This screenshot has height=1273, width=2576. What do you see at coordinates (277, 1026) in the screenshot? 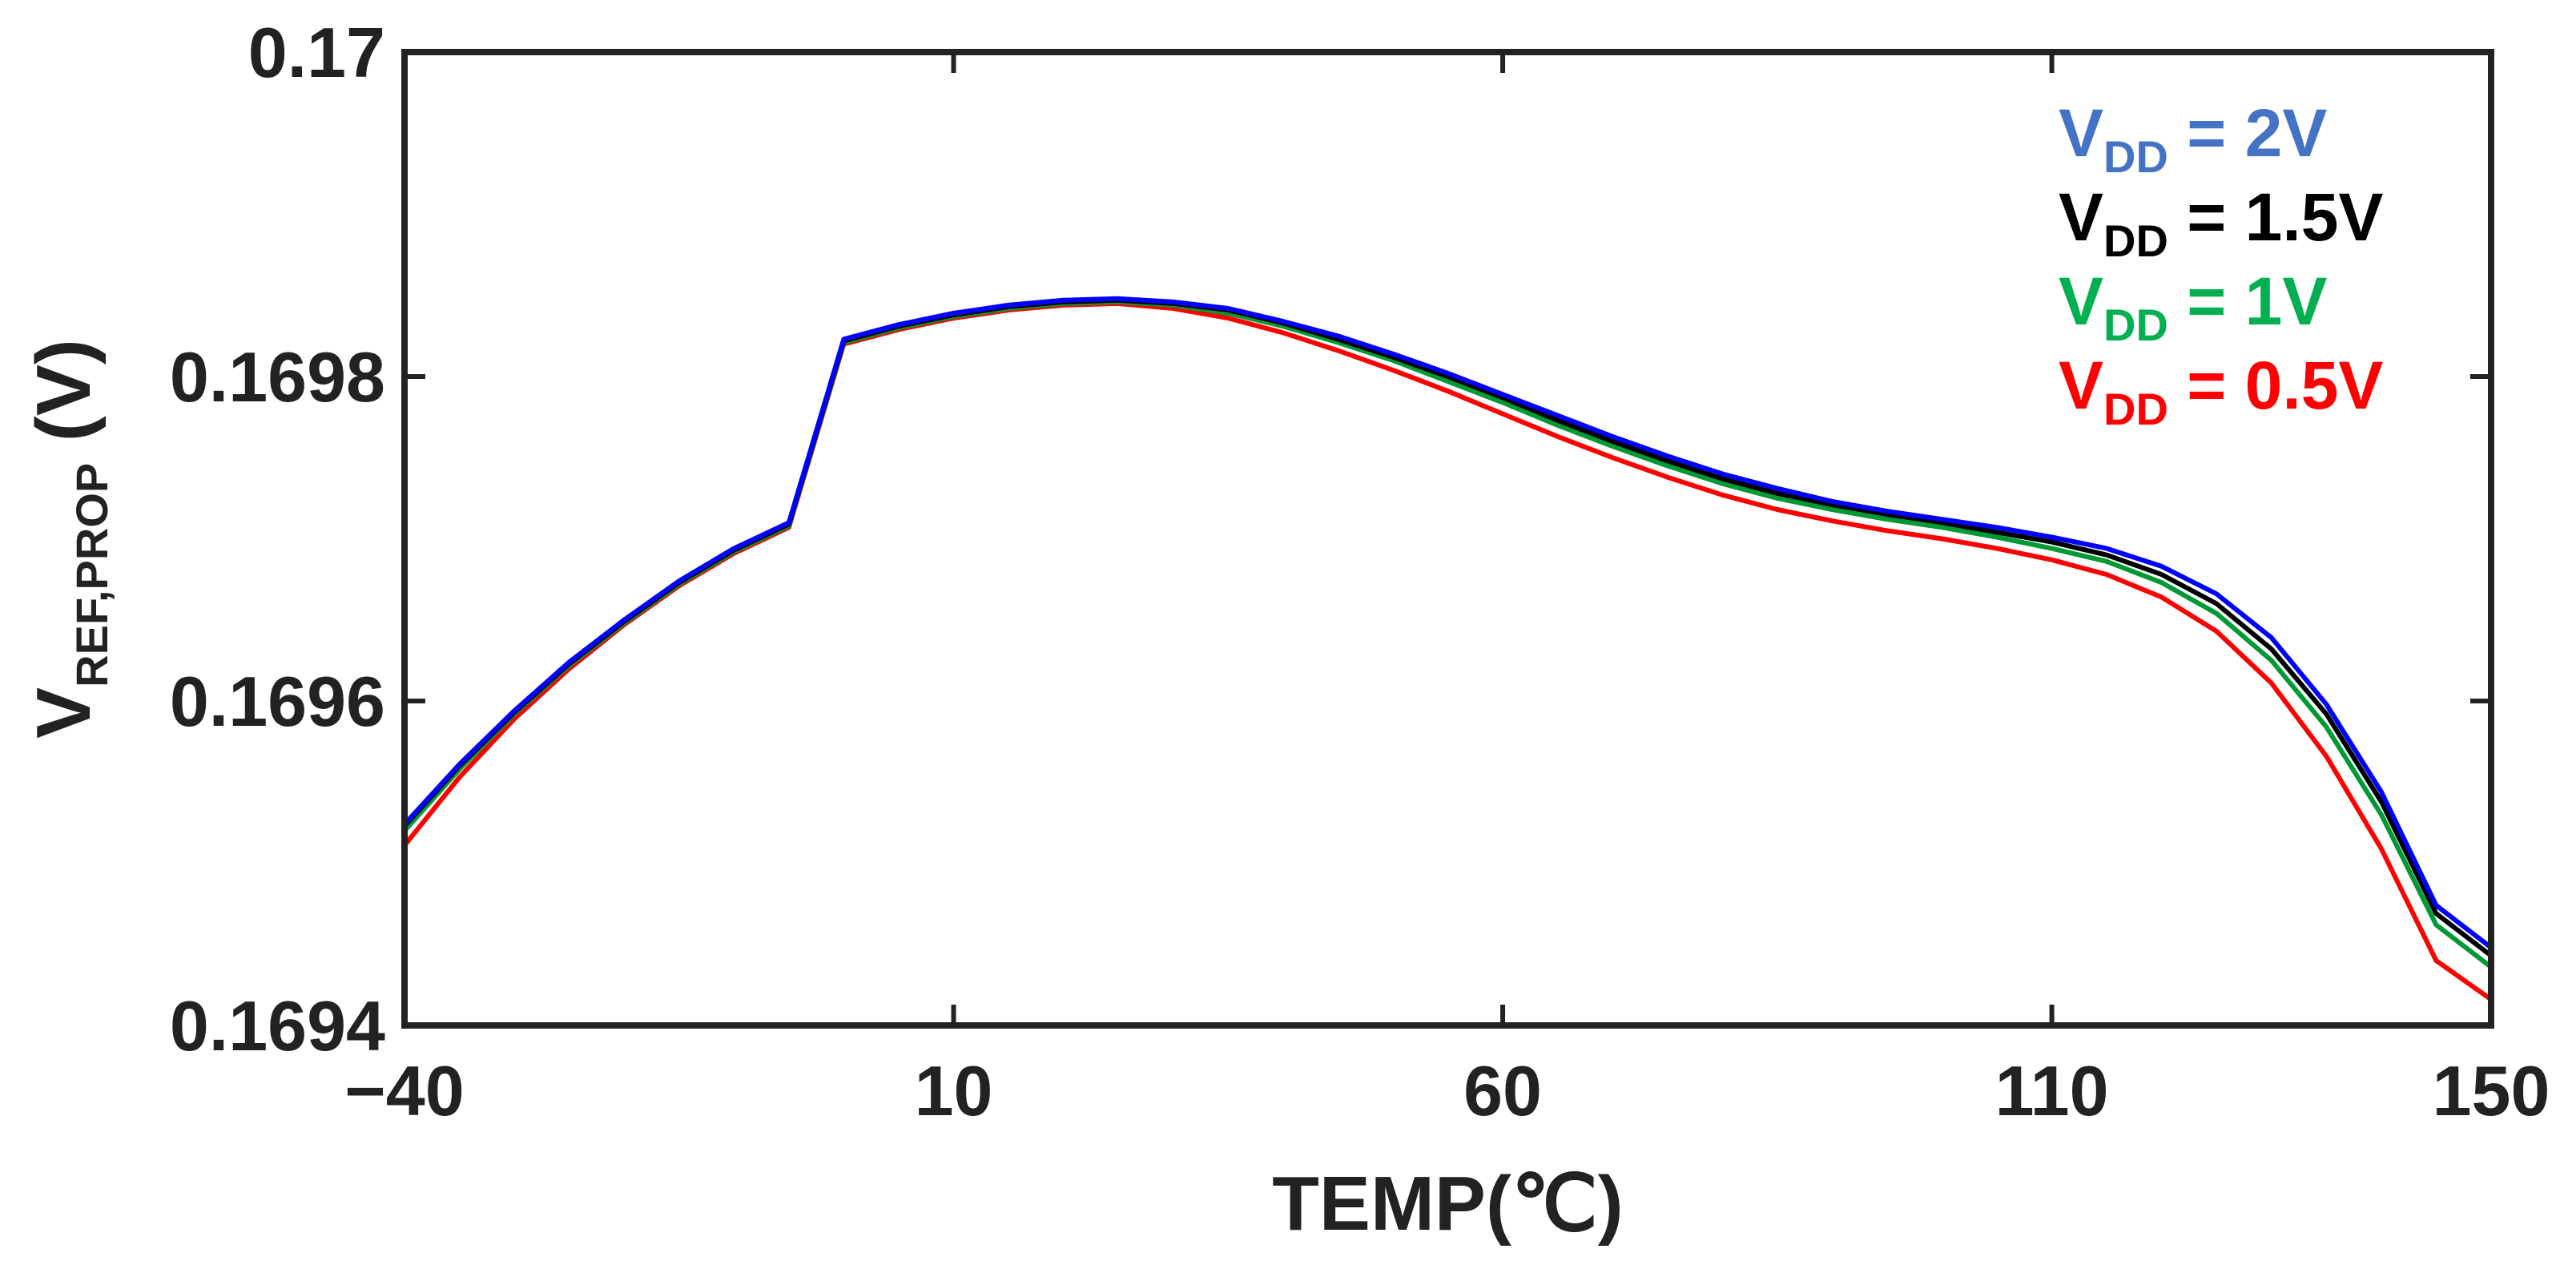
I see `y-tick-label: 0.1694` at bounding box center [277, 1026].